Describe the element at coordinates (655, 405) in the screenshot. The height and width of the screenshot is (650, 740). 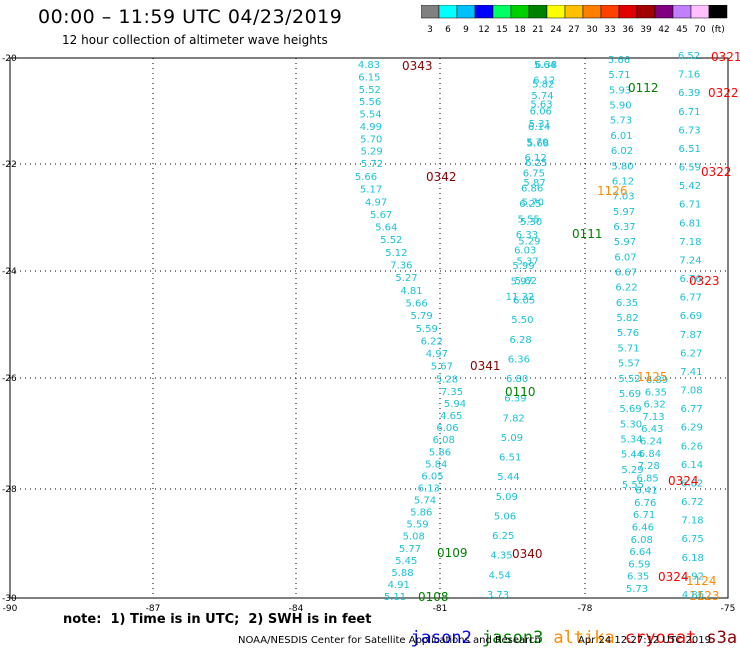
I see `swh-value: 6.32` at that location.